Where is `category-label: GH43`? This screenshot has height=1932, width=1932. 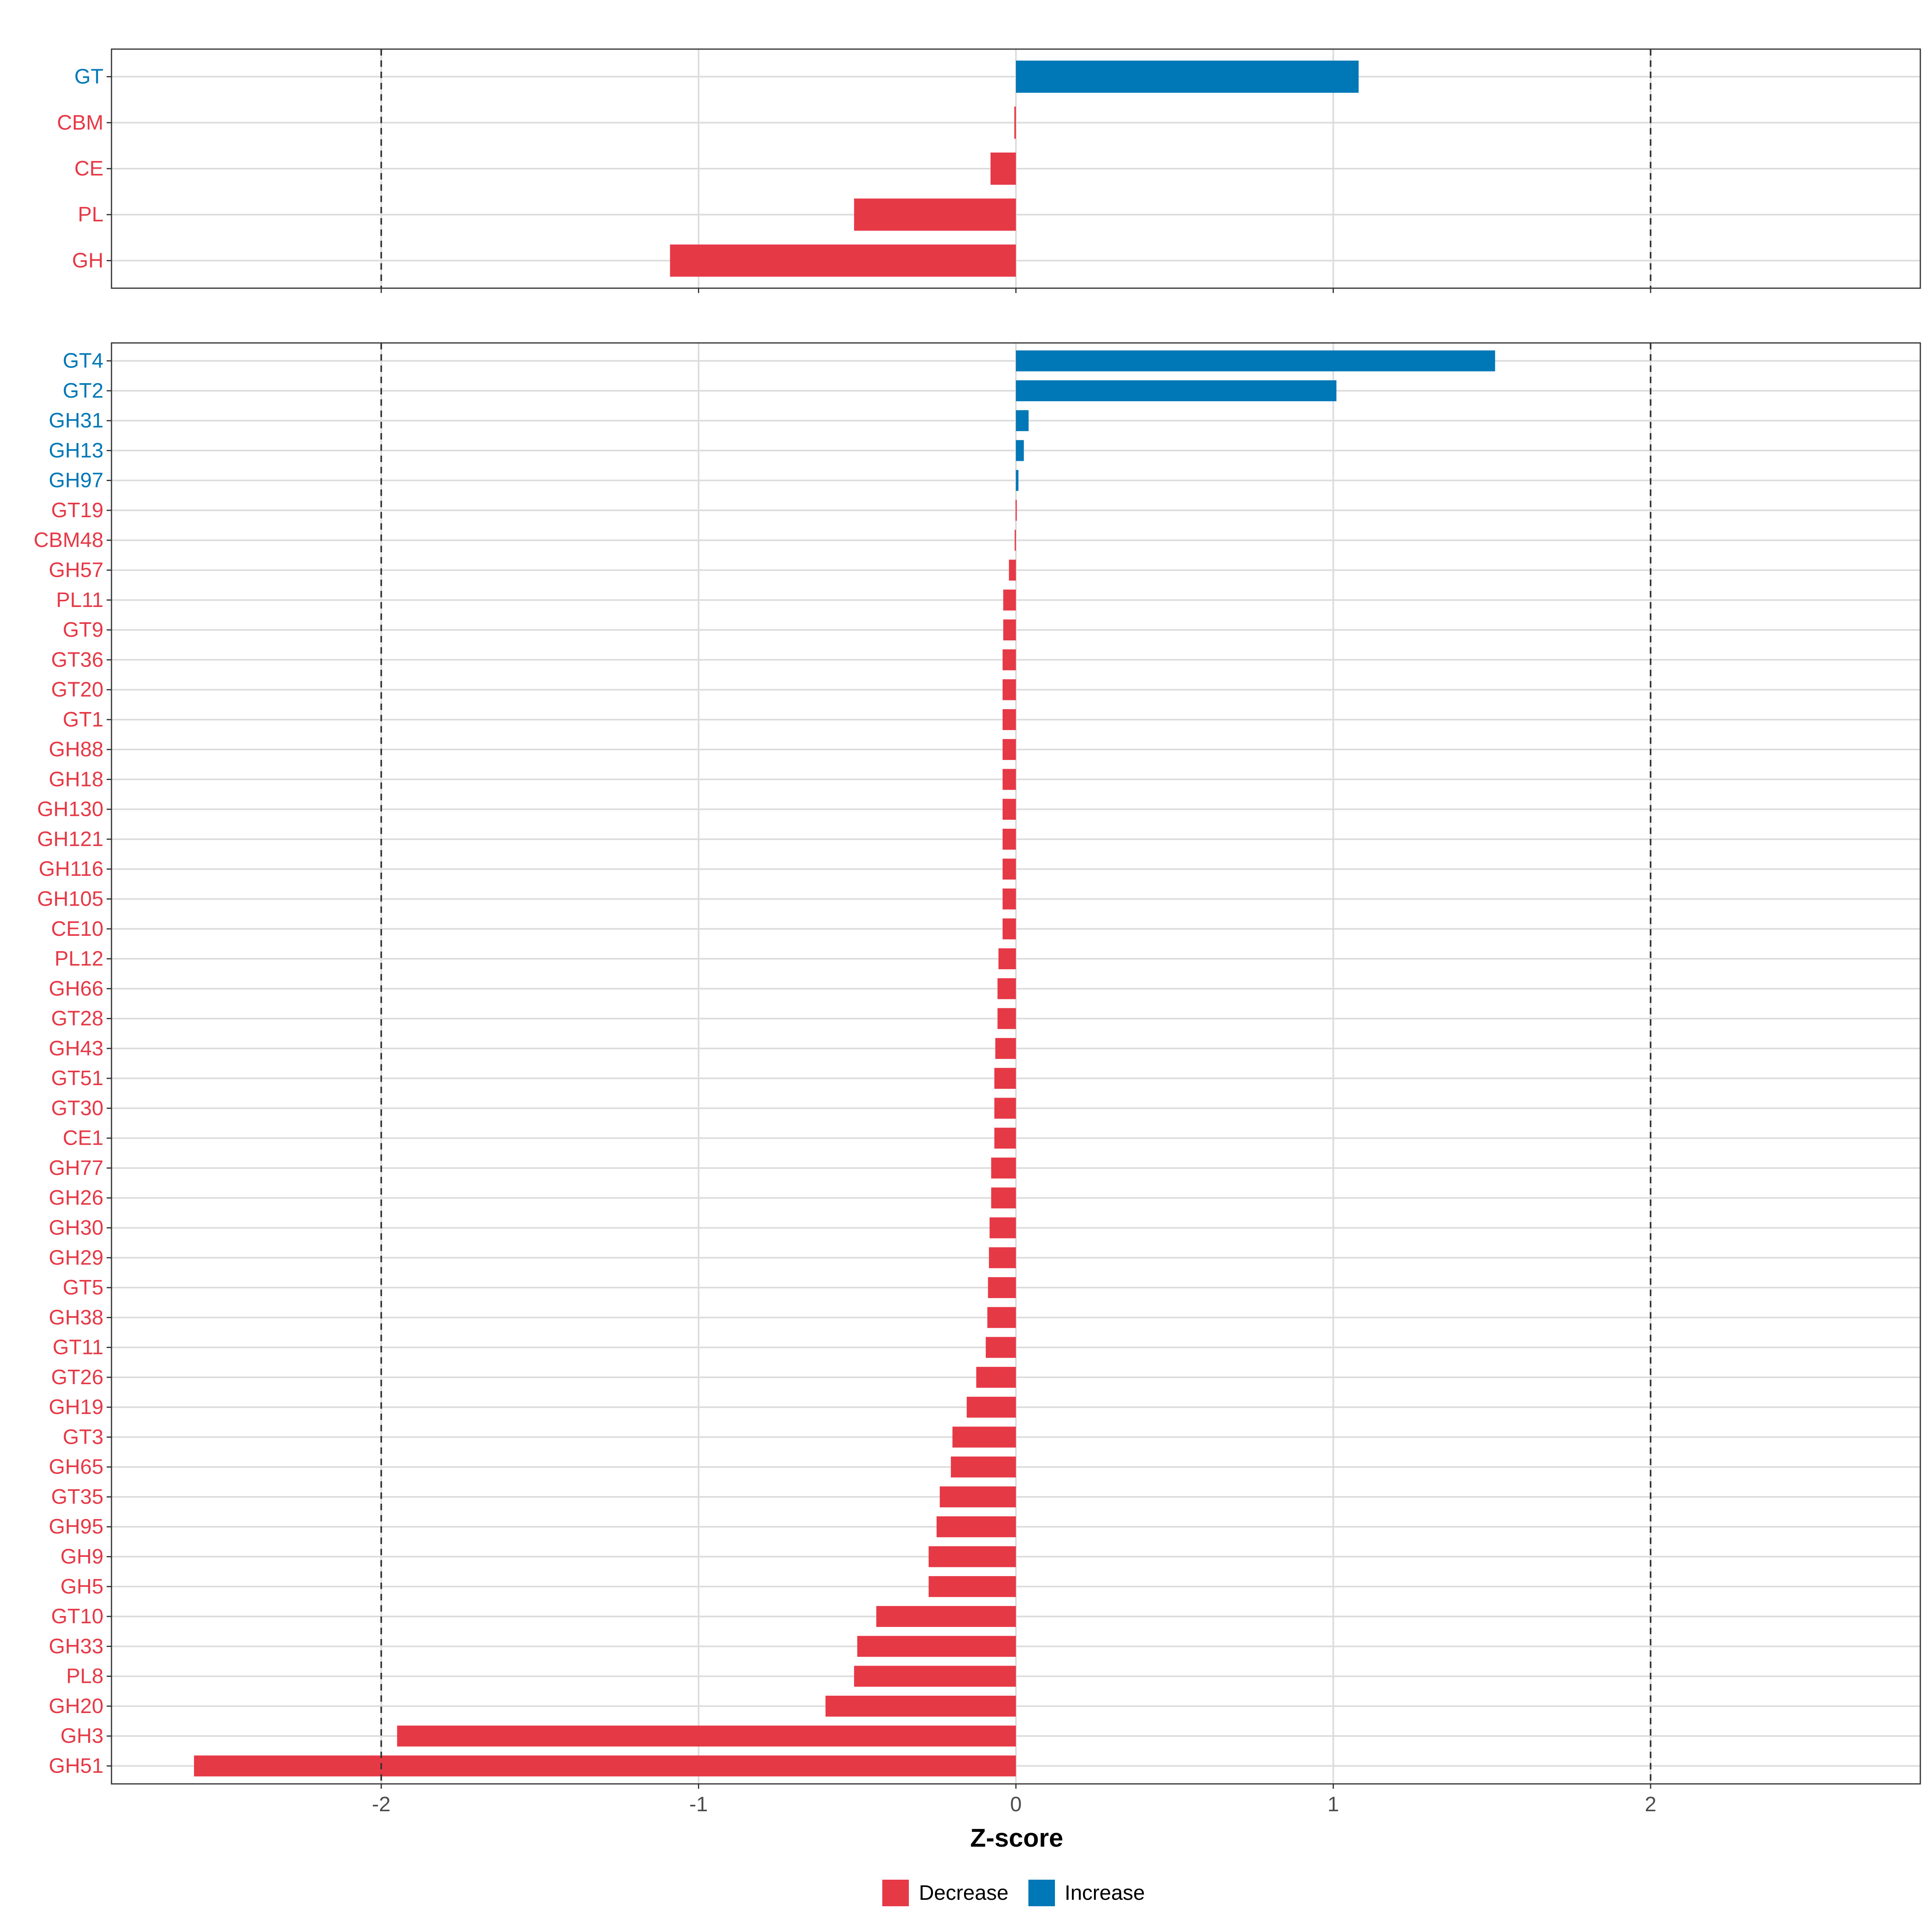 category-label: GH43 is located at coordinates (76, 1048).